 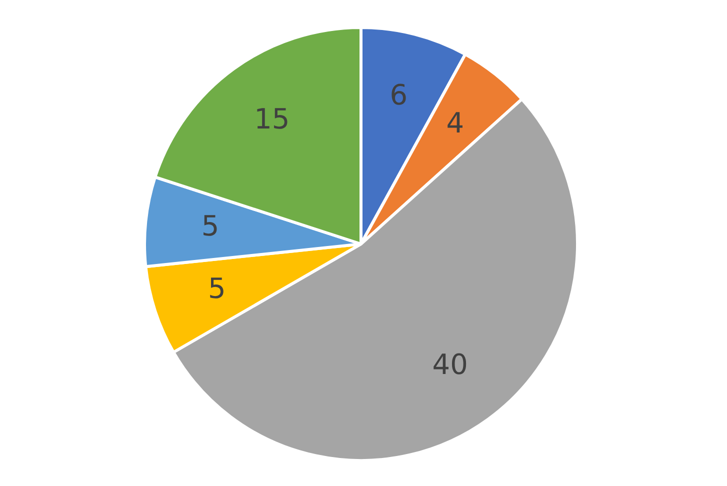 I want to click on data-label: 15, so click(x=272, y=119).